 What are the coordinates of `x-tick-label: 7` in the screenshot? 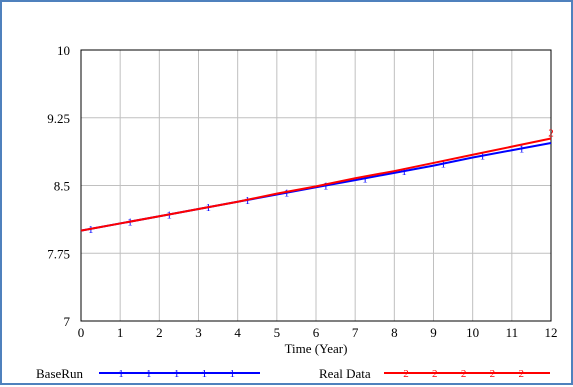 It's located at (355, 332).